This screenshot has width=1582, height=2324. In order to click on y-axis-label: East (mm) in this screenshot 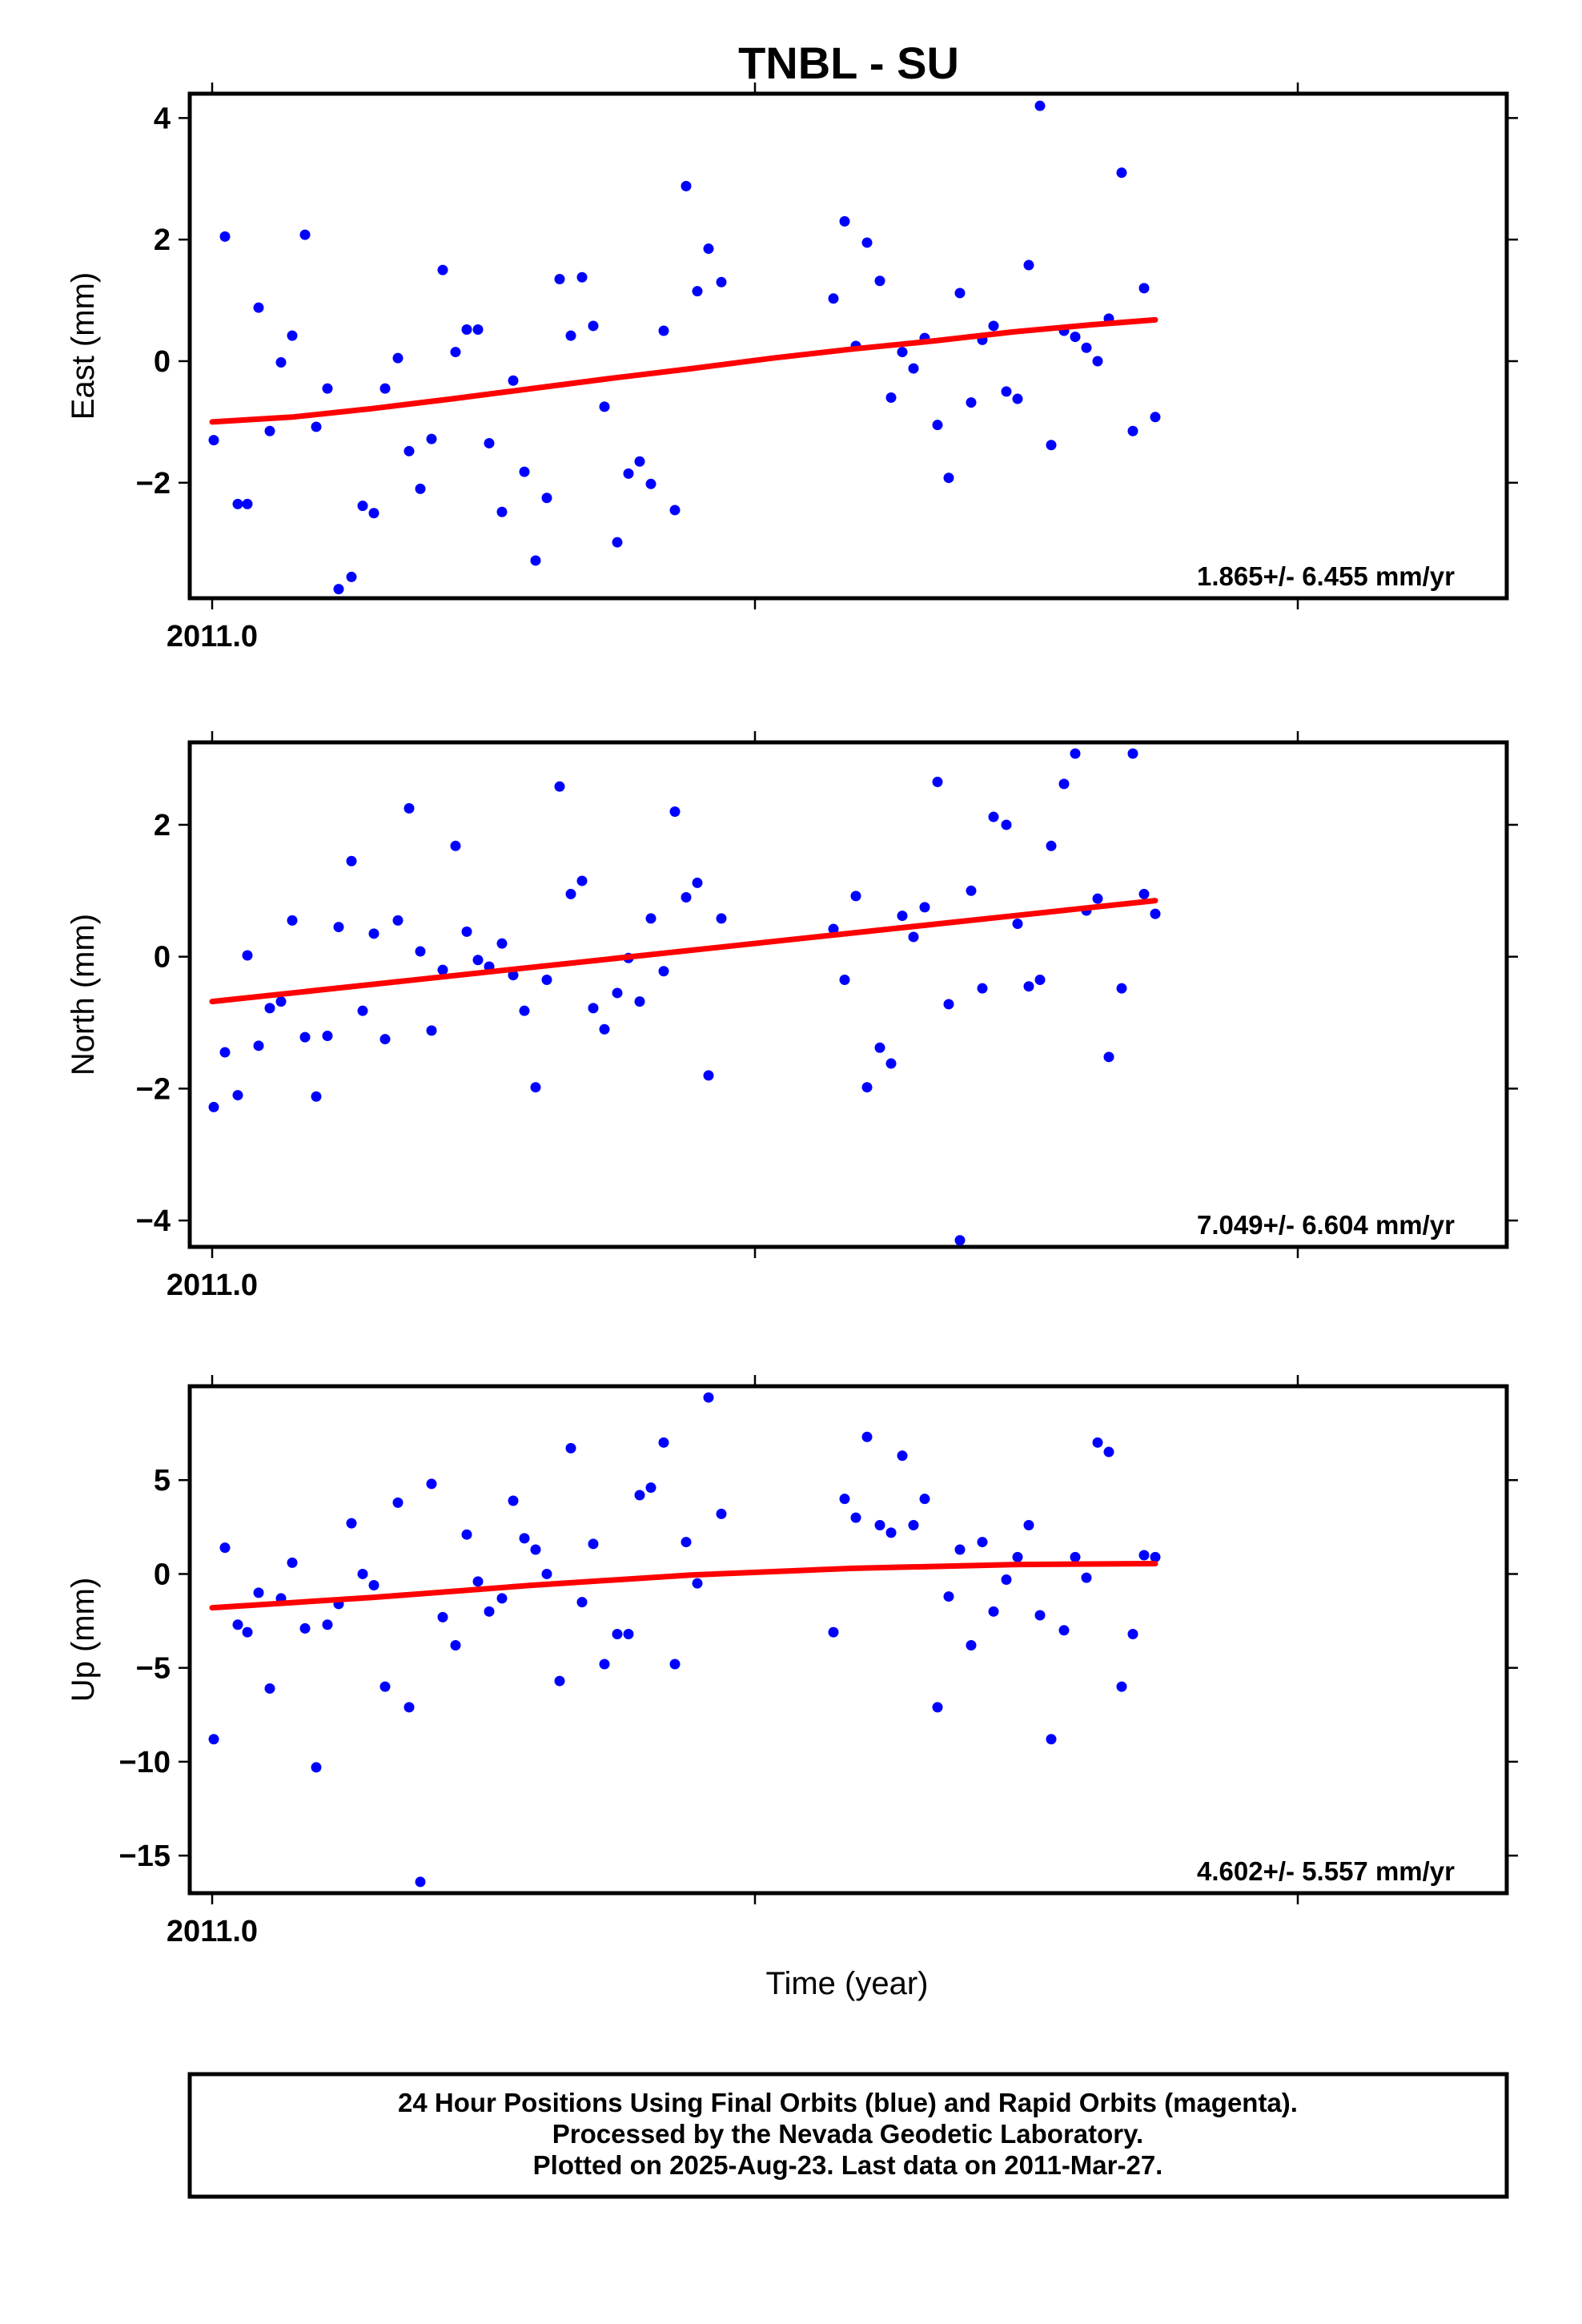, I will do `click(84, 346)`.